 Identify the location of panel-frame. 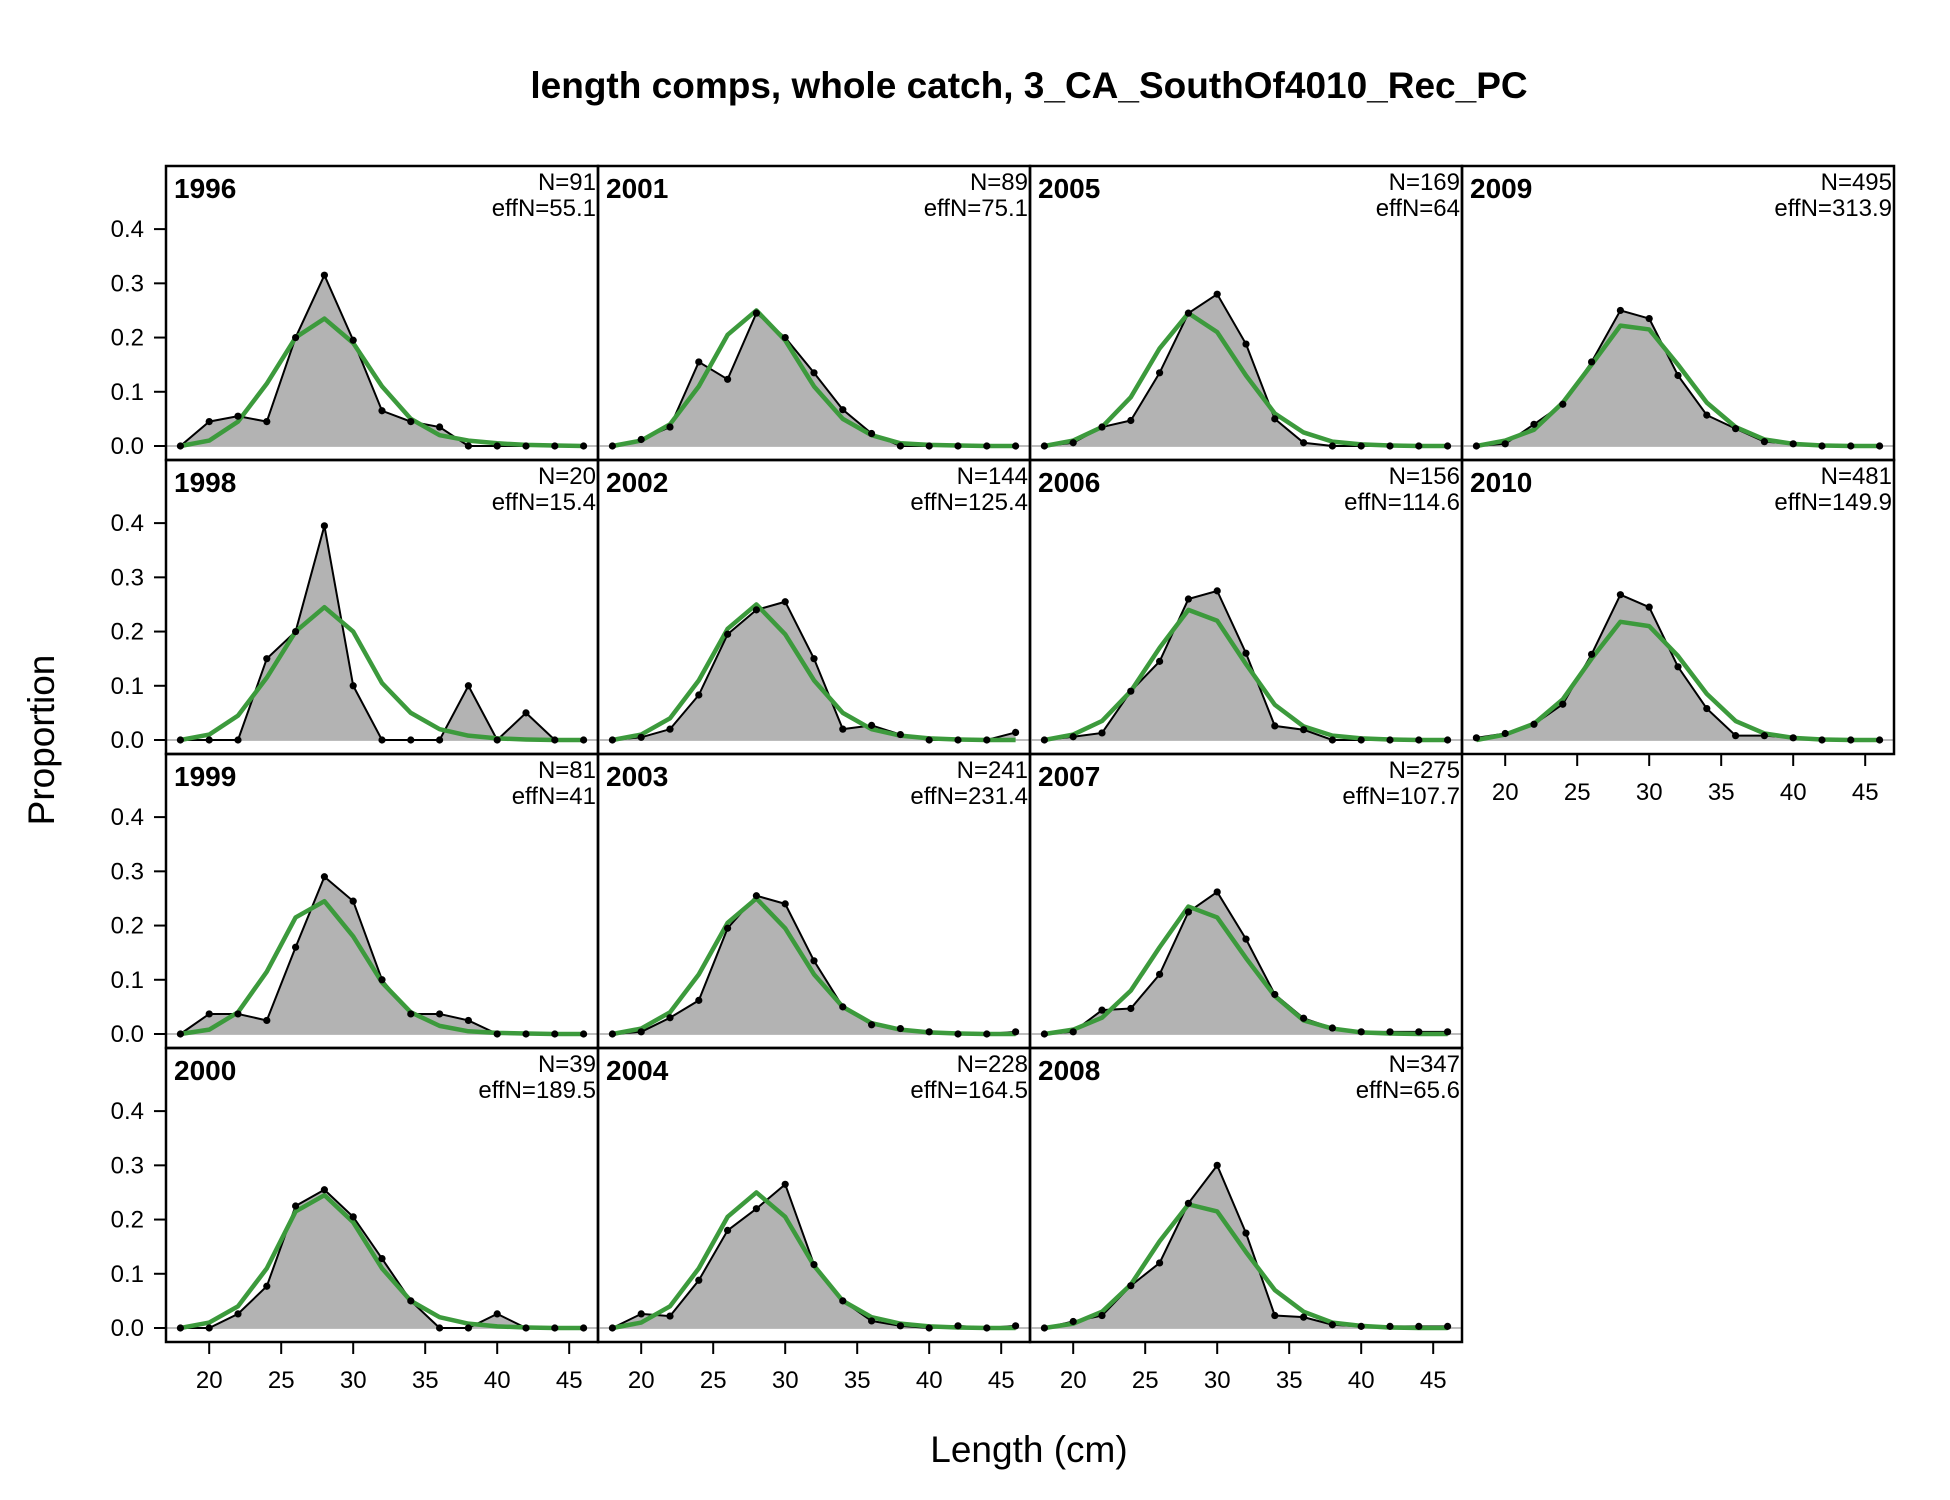
(1246, 1195).